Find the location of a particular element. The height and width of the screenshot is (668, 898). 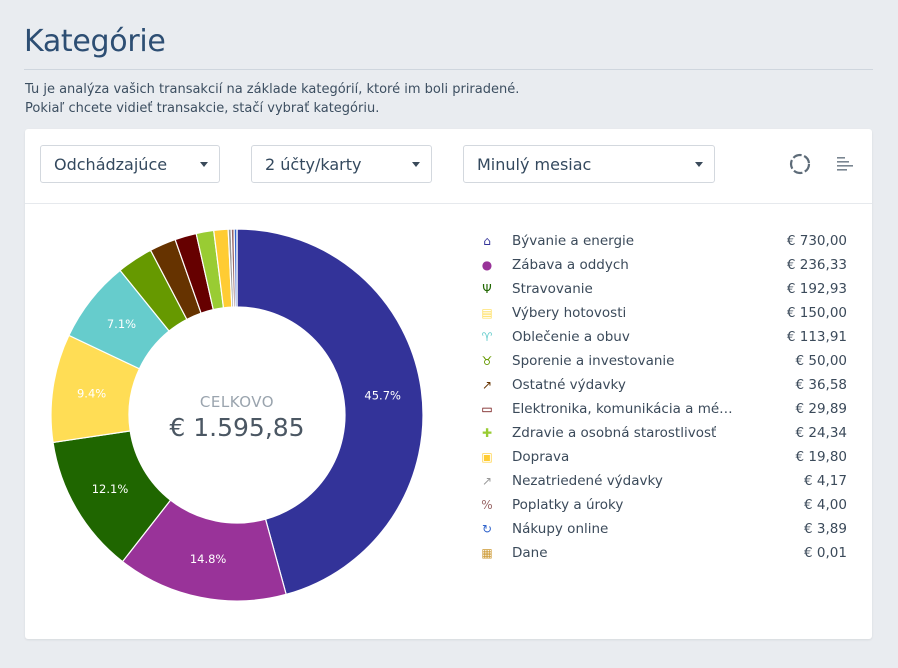

direction-value: Odchádzajúce is located at coordinates (111, 164).